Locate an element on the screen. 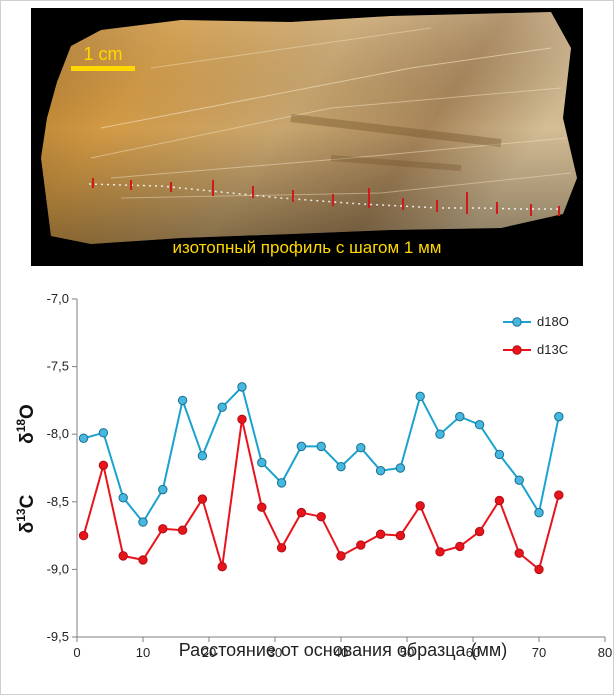 The width and height of the screenshot is (614, 695). legend-label: d18O is located at coordinates (553, 321).